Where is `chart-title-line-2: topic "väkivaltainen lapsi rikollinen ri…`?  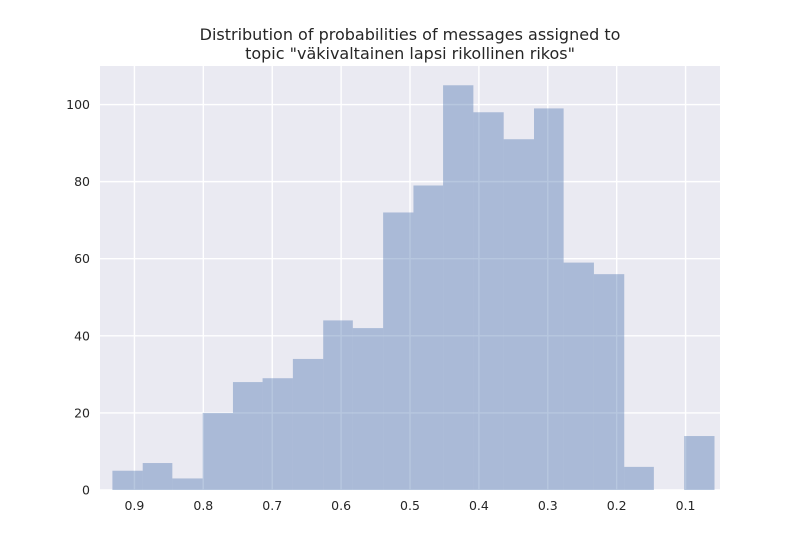
chart-title-line-2: topic "väkivaltainen lapsi rikollinen ri… is located at coordinates (410, 53).